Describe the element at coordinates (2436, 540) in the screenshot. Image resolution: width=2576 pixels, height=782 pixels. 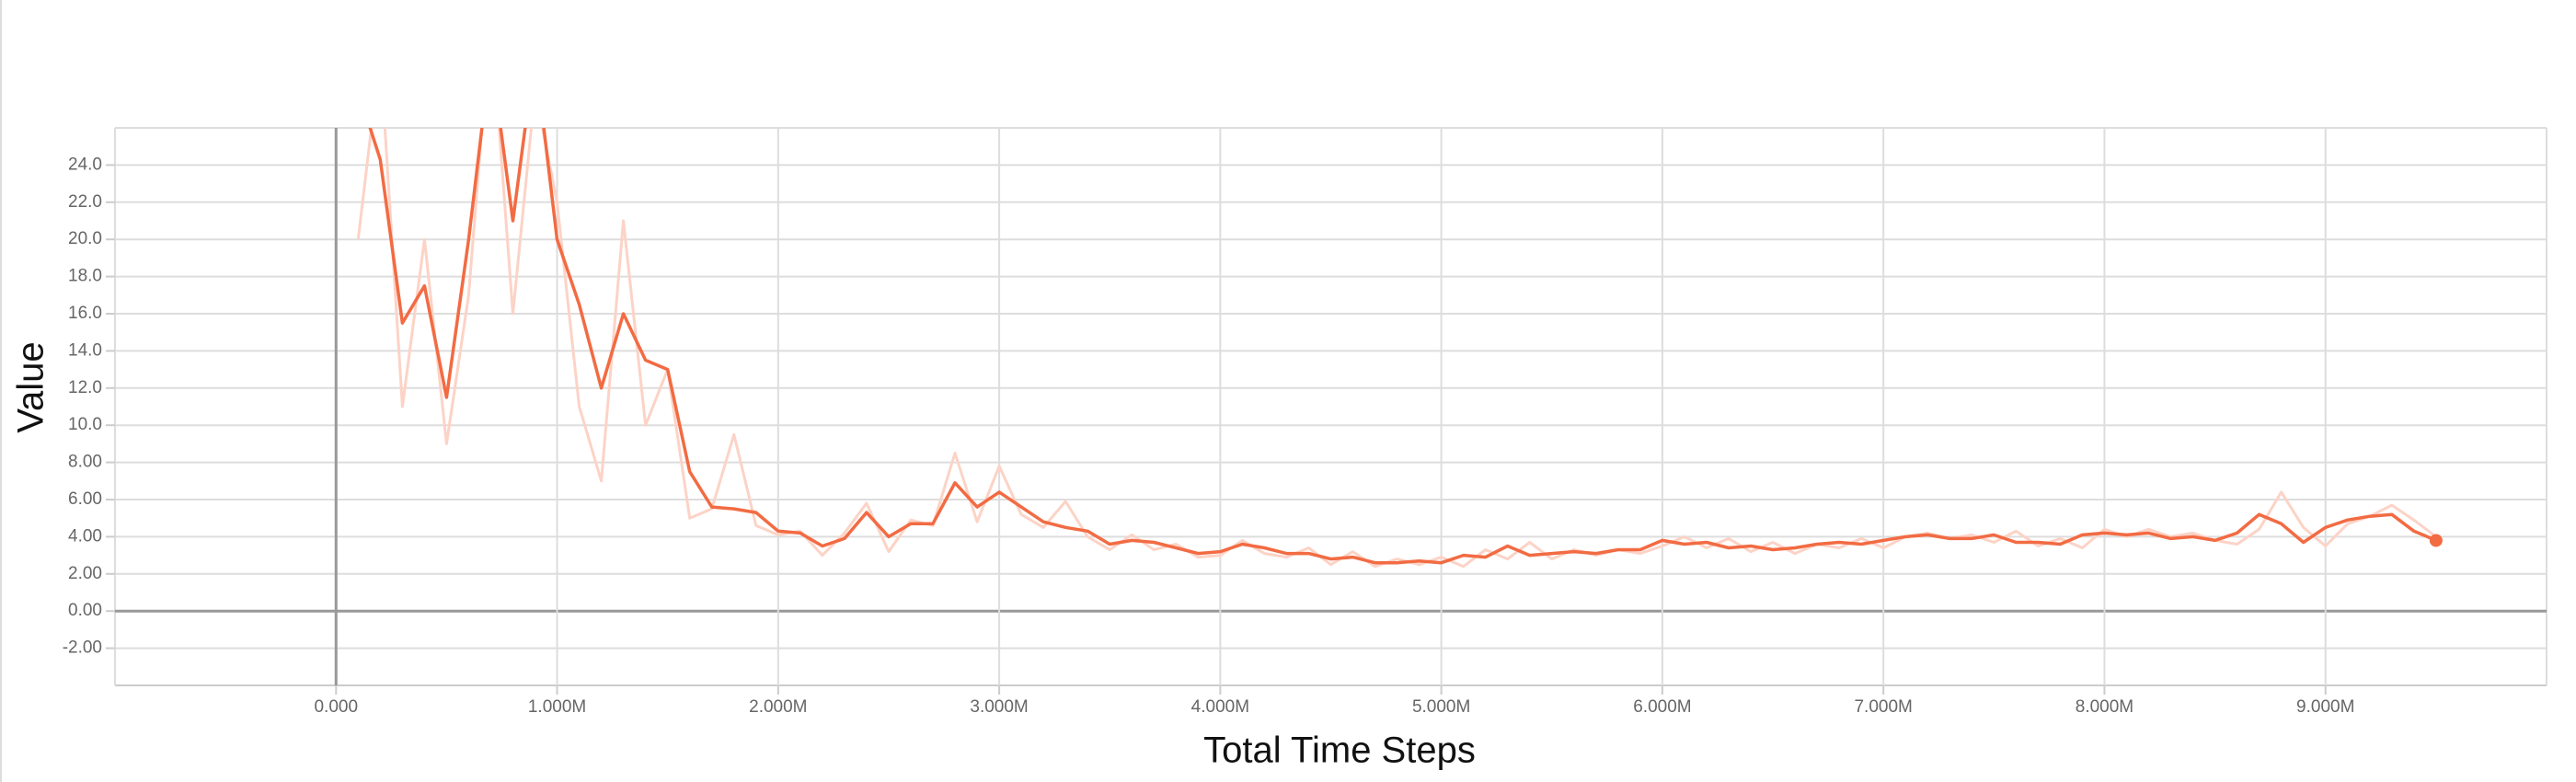
I see `end-point` at that location.